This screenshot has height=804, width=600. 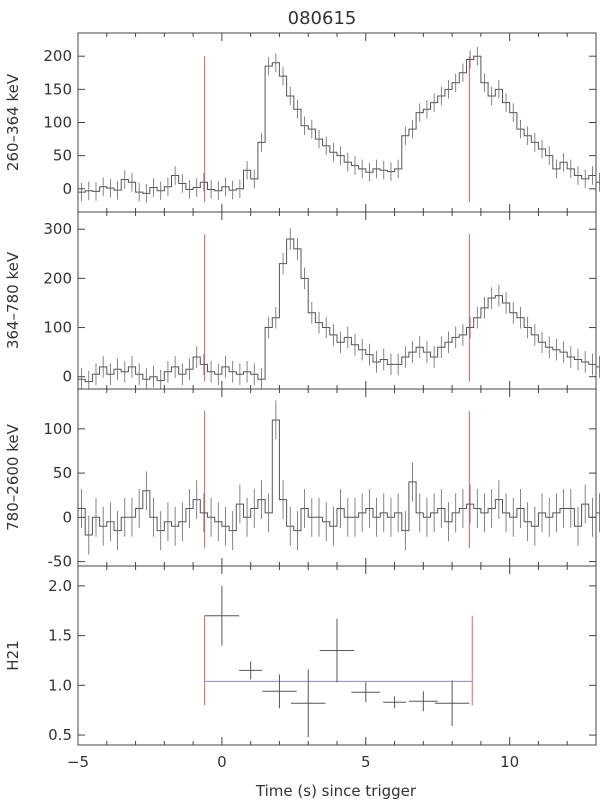 I want to click on x-tick-label: 0, so click(x=222, y=762).